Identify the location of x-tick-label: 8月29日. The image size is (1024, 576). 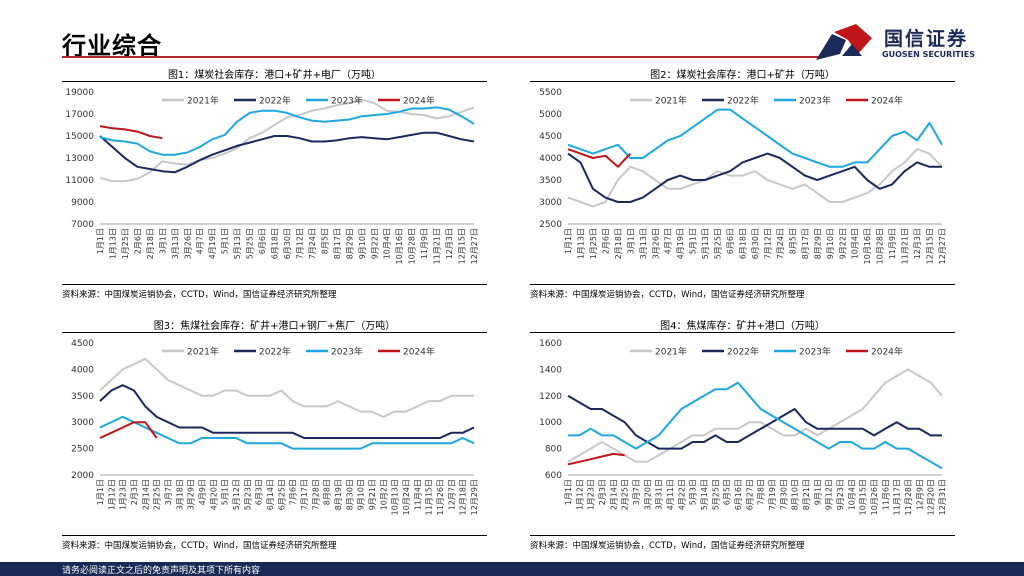
(817, 243).